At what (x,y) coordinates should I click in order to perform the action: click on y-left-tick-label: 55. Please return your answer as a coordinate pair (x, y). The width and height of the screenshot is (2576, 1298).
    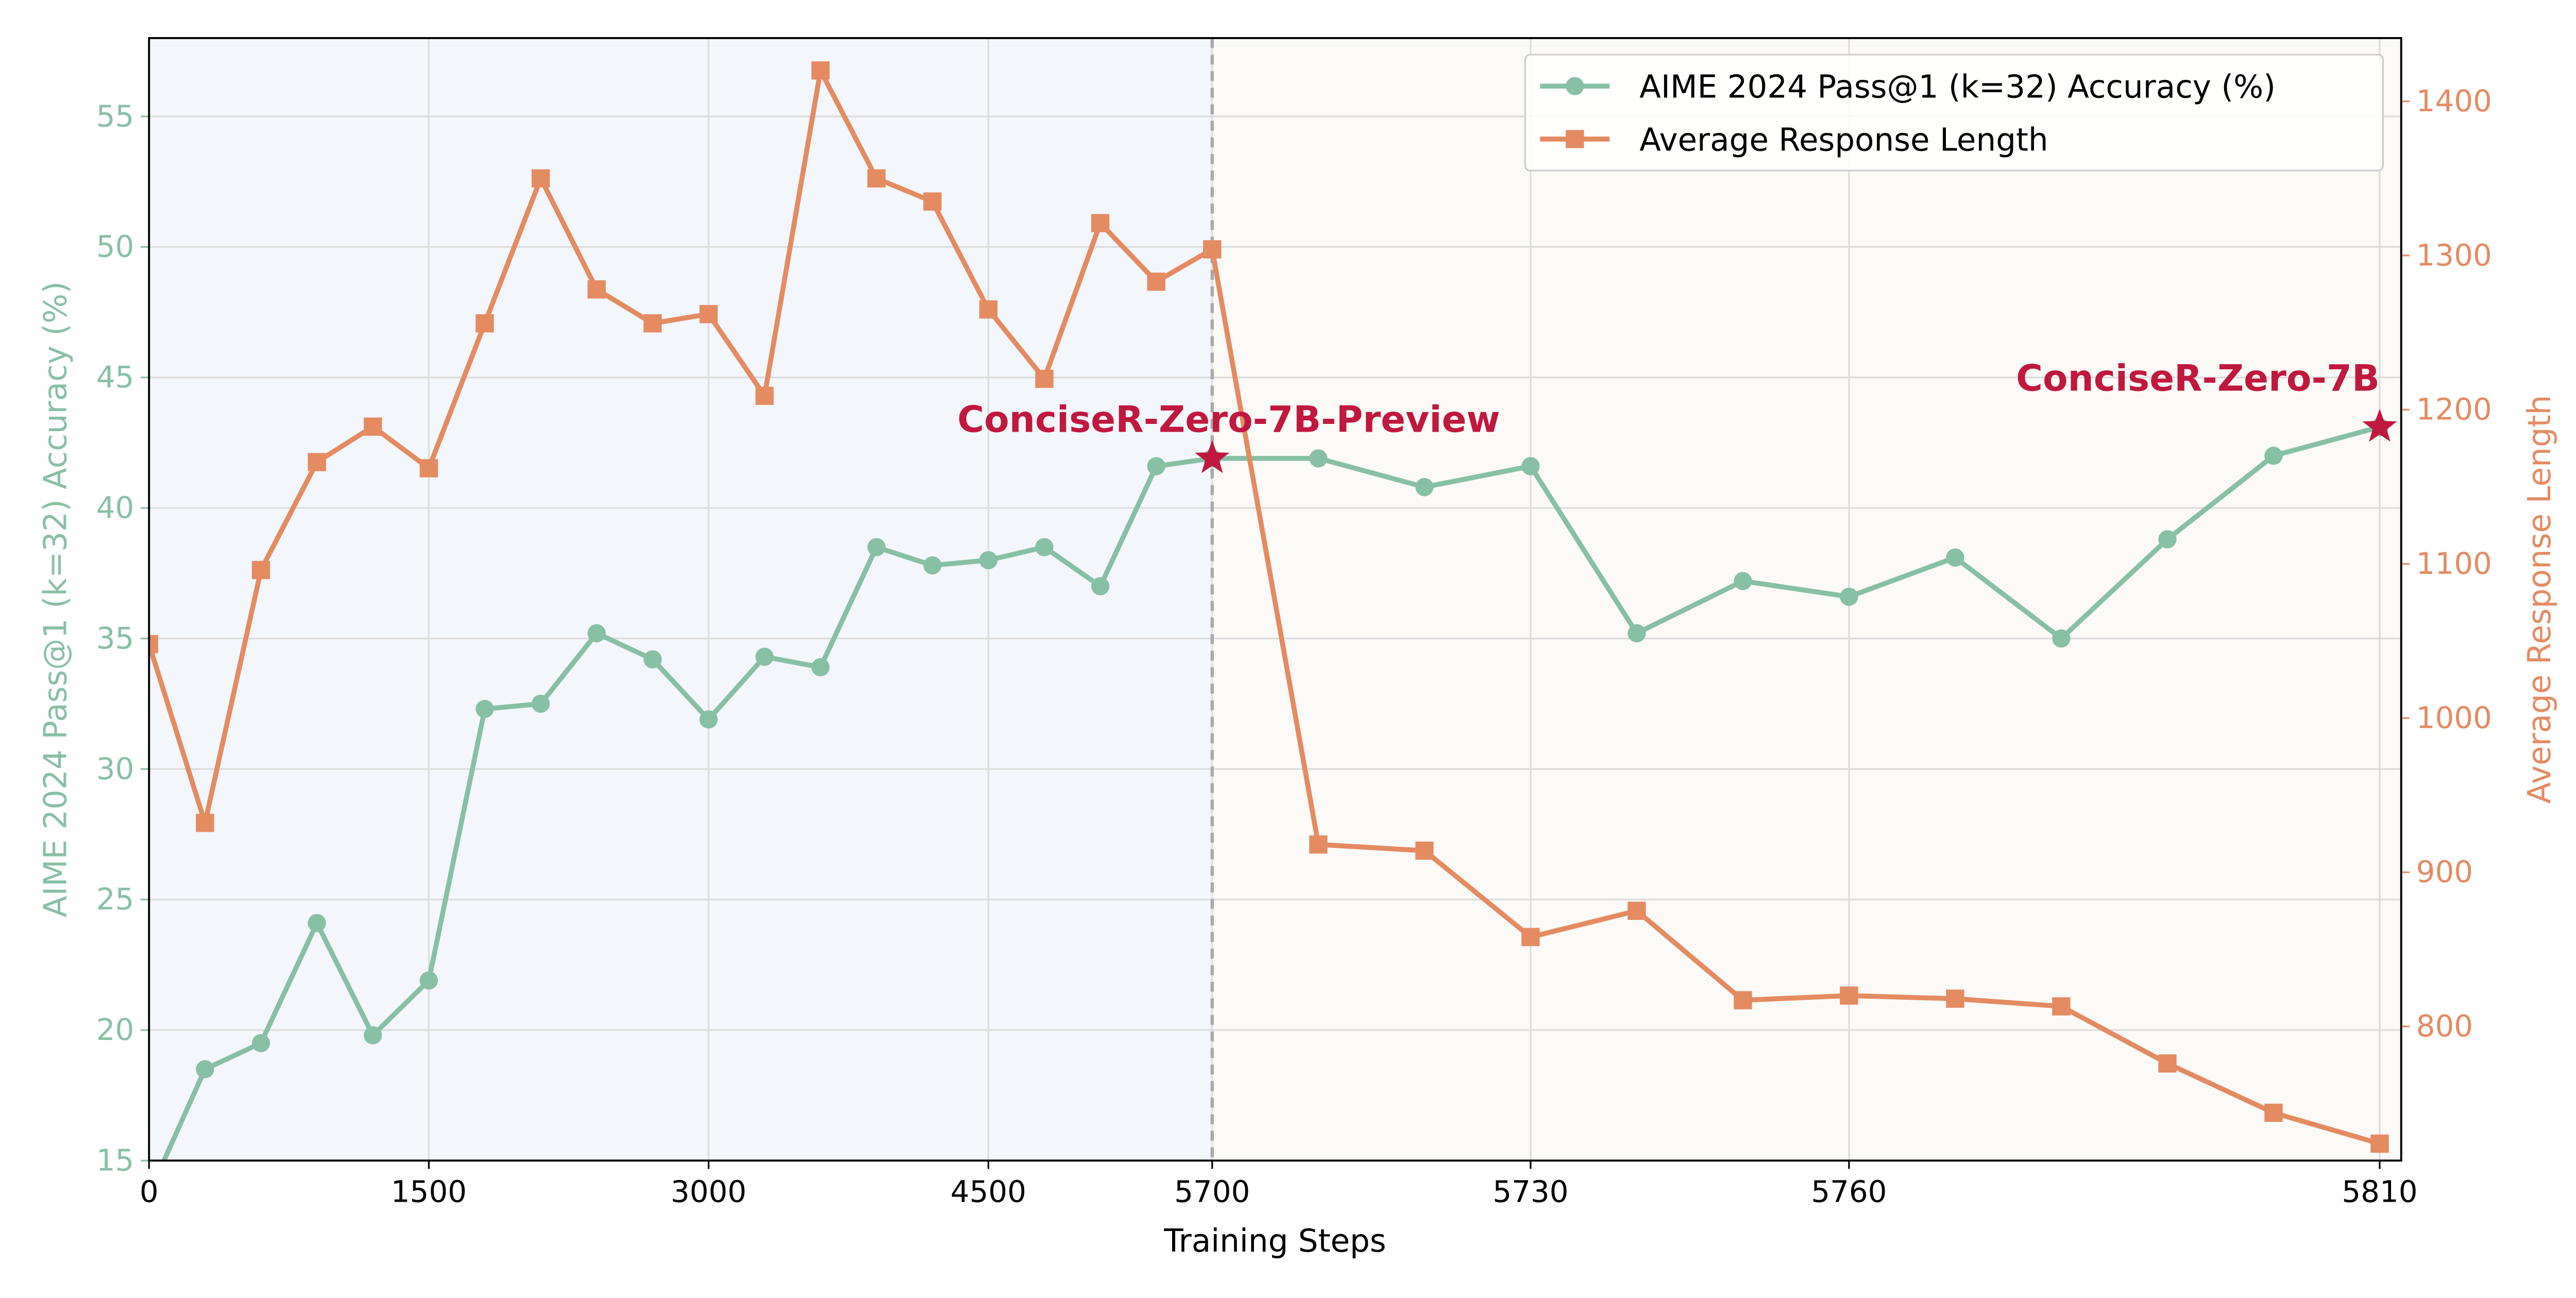
    Looking at the image, I should click on (115, 115).